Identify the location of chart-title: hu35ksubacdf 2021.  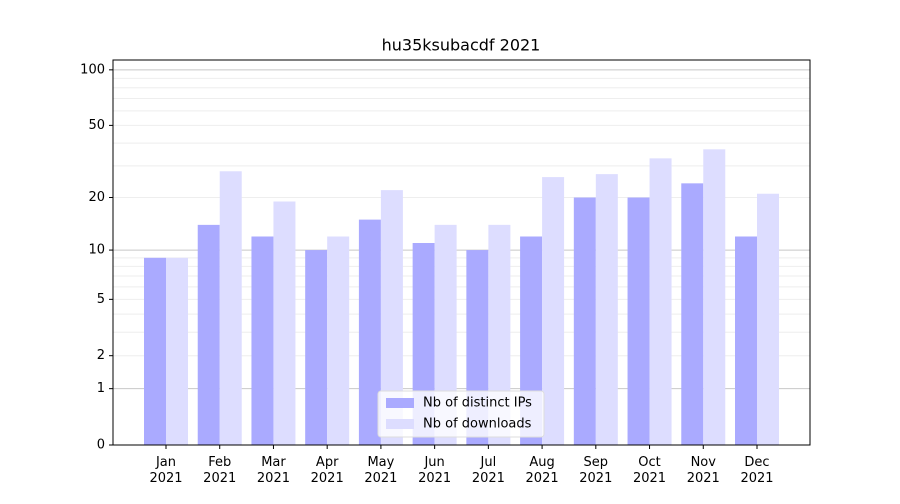
(461, 45).